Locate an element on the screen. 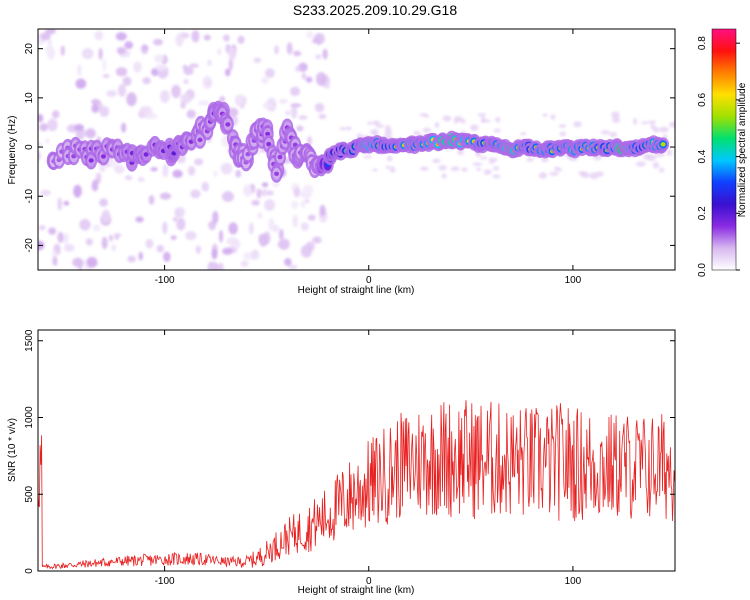  snr-y-tick-label: 1000 is located at coordinates (29, 417).